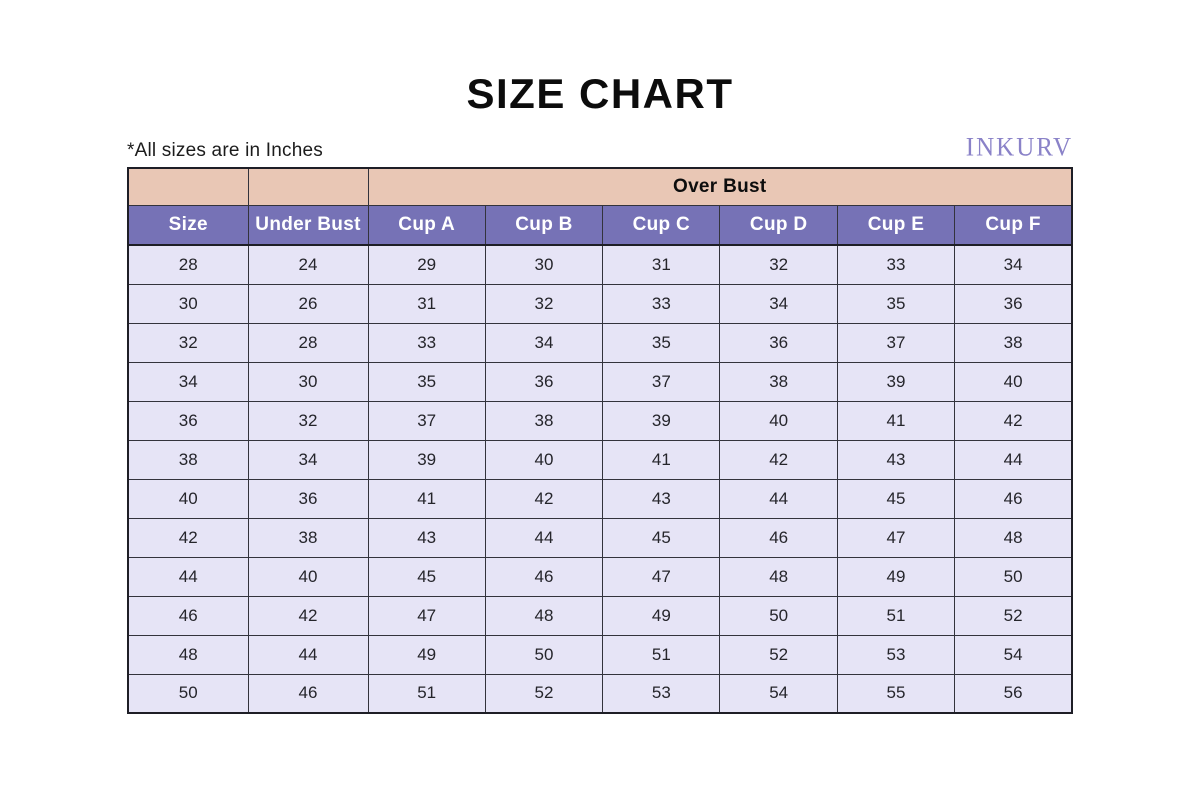  I want to click on units-note: *All sizes are in Inches, so click(225, 150).